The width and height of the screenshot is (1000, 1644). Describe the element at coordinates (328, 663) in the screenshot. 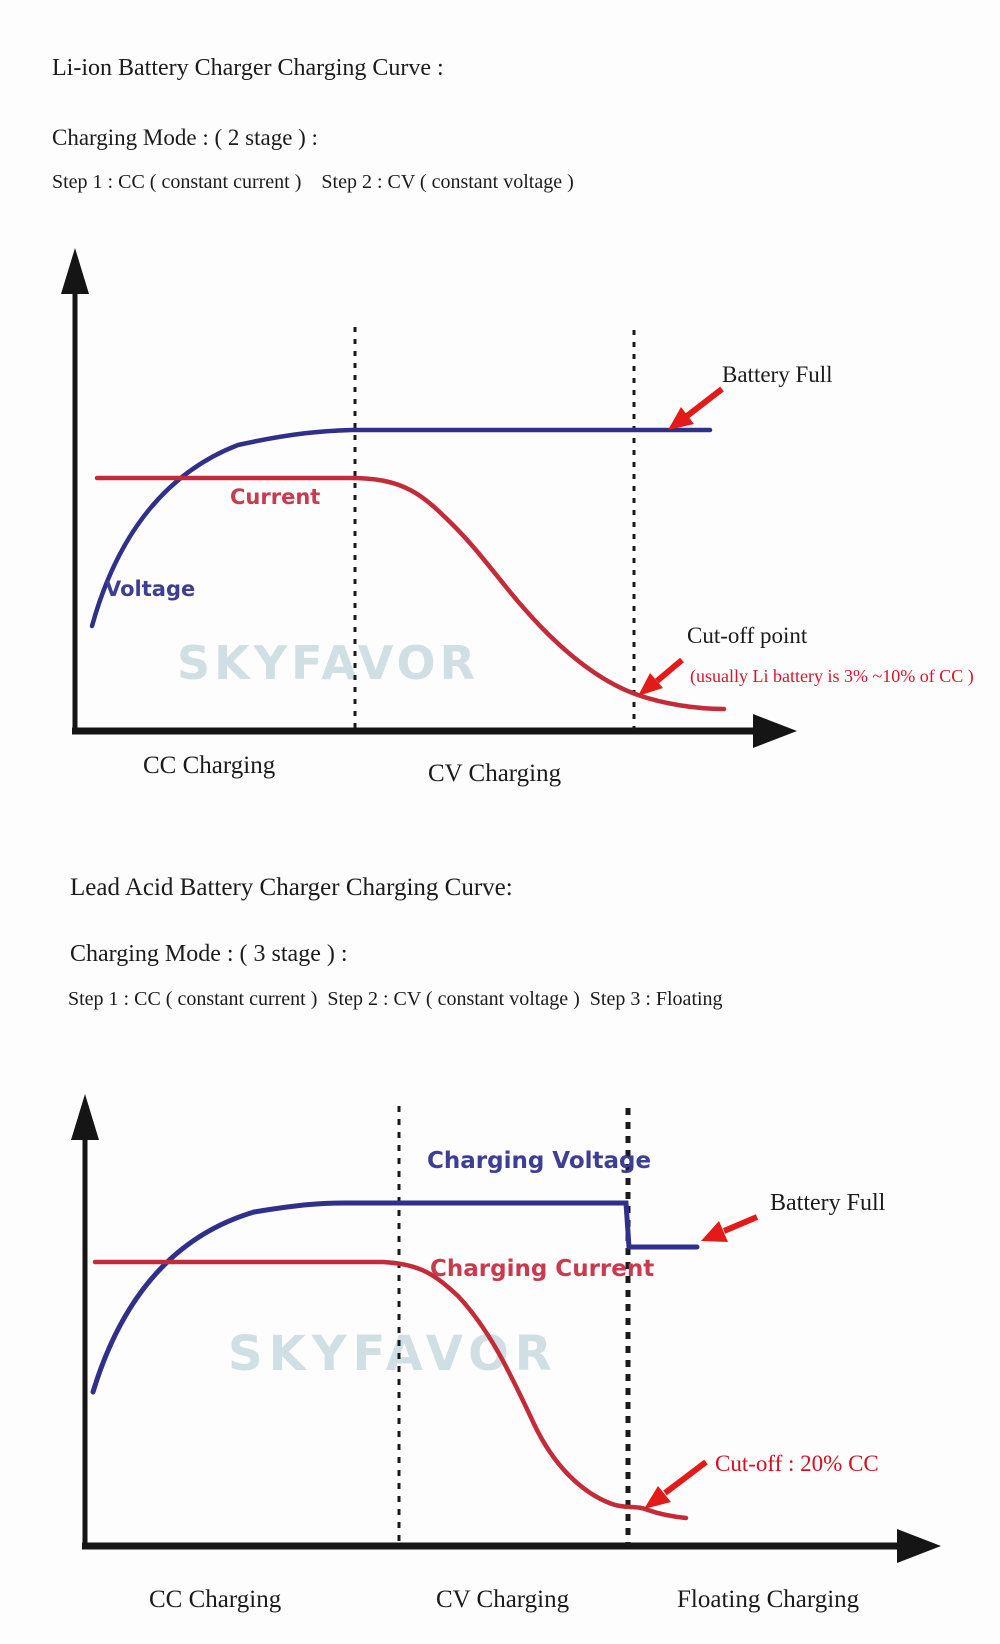

I see `watermark-liion: SKYFAVOR` at that location.